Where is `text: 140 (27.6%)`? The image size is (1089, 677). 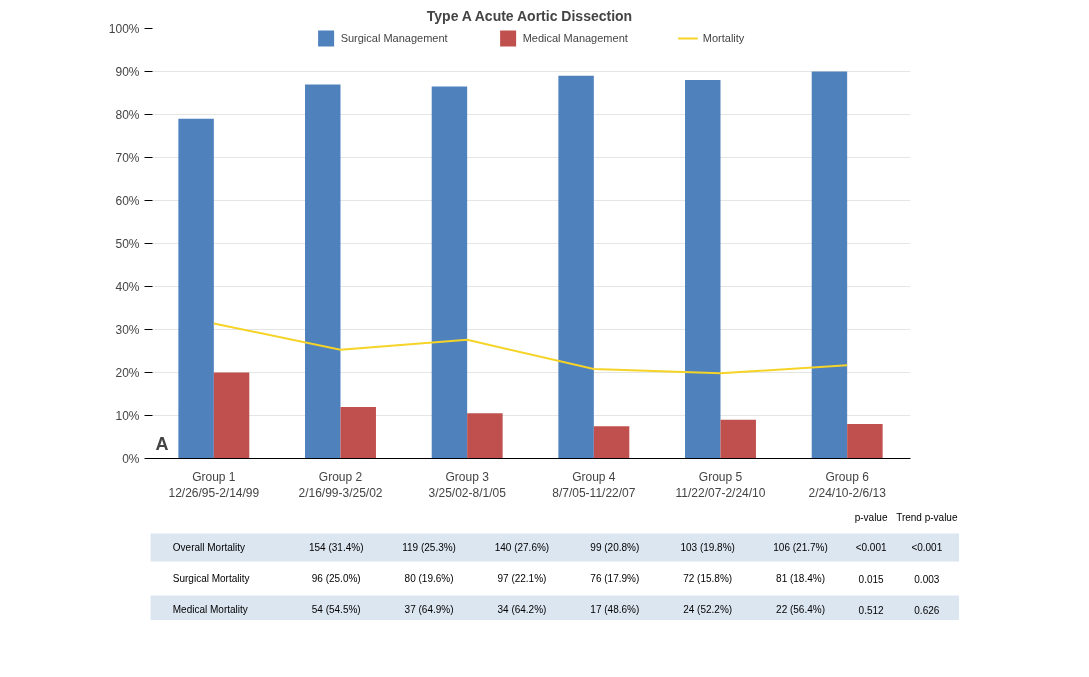 text: 140 (27.6%) is located at coordinates (522, 547).